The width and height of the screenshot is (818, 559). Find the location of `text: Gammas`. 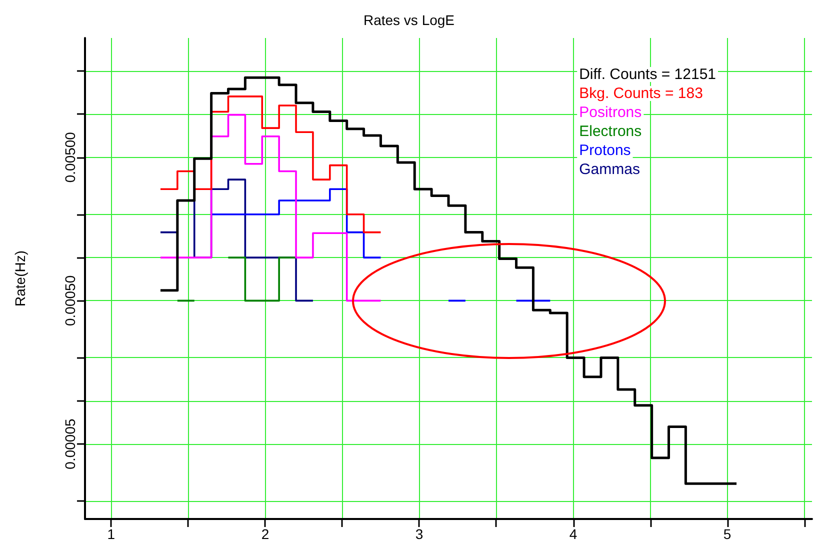

text: Gammas is located at coordinates (609, 169).